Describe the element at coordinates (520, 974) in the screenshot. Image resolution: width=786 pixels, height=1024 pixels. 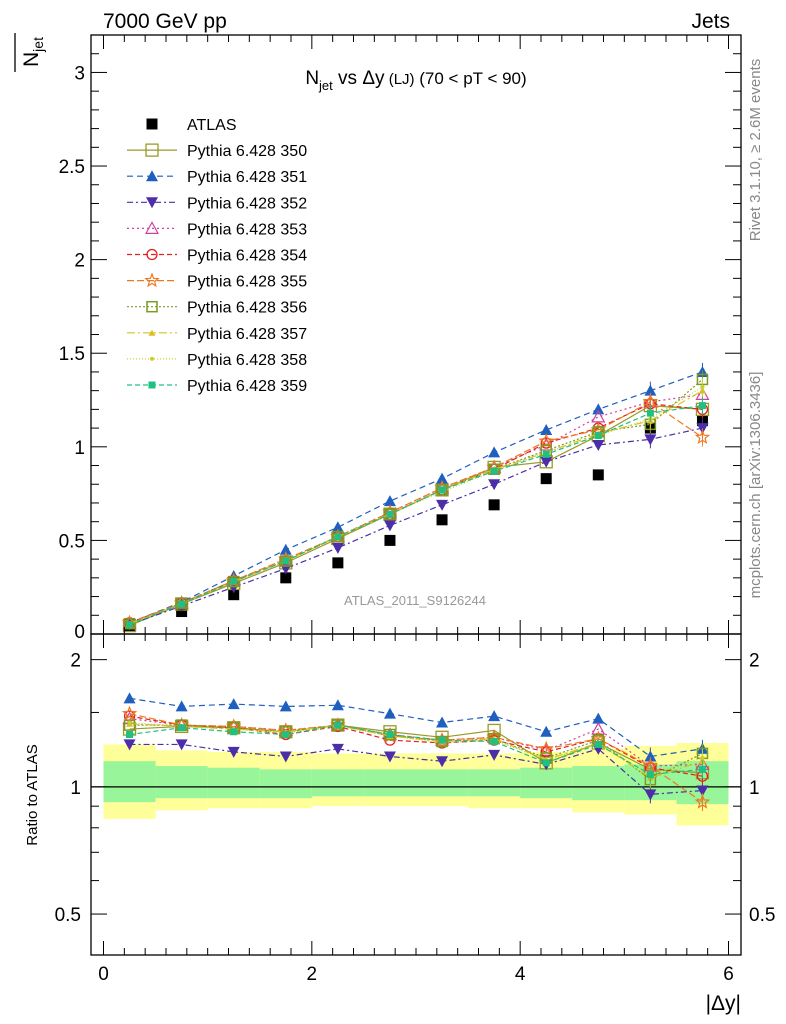
I see `x-tick-label: 4` at that location.